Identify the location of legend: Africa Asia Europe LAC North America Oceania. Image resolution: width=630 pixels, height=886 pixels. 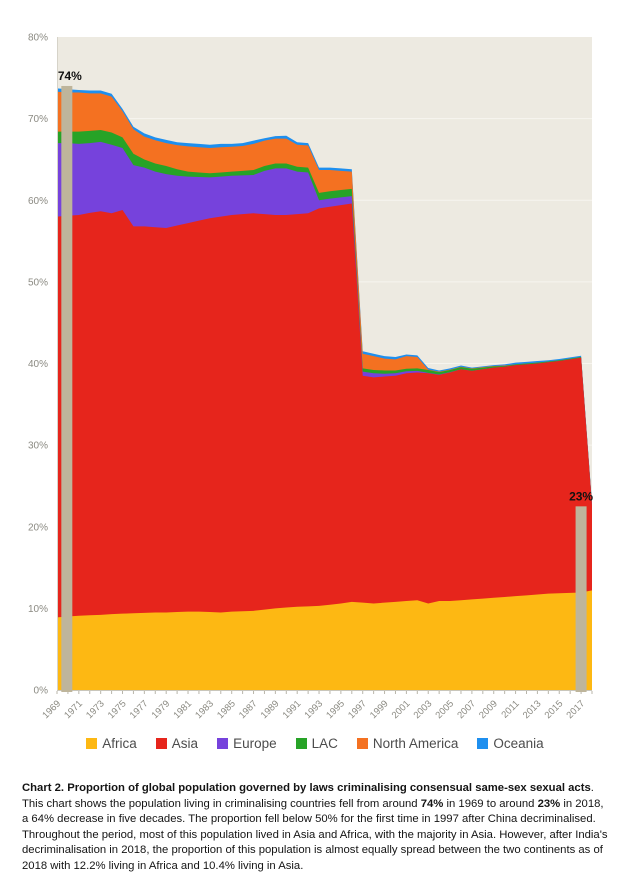
(315, 743).